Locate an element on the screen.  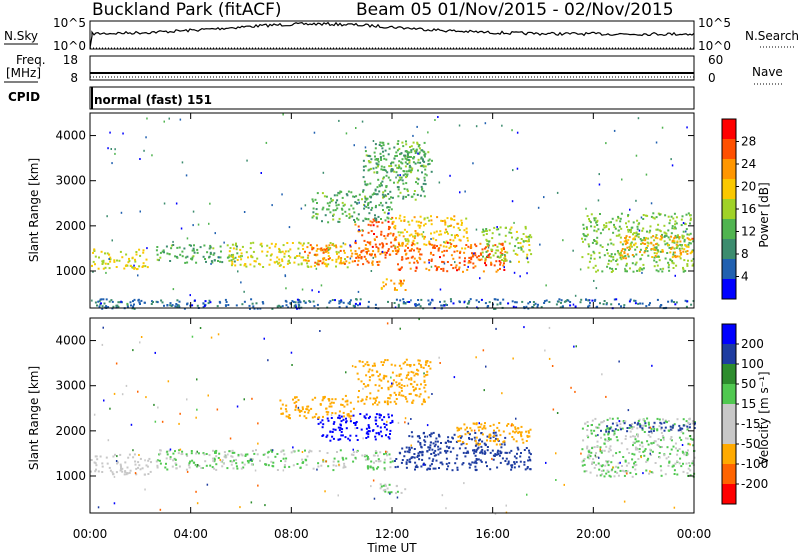
velocity-colorbar-label: Velocity [m s⁻¹] is located at coordinates (764, 417).